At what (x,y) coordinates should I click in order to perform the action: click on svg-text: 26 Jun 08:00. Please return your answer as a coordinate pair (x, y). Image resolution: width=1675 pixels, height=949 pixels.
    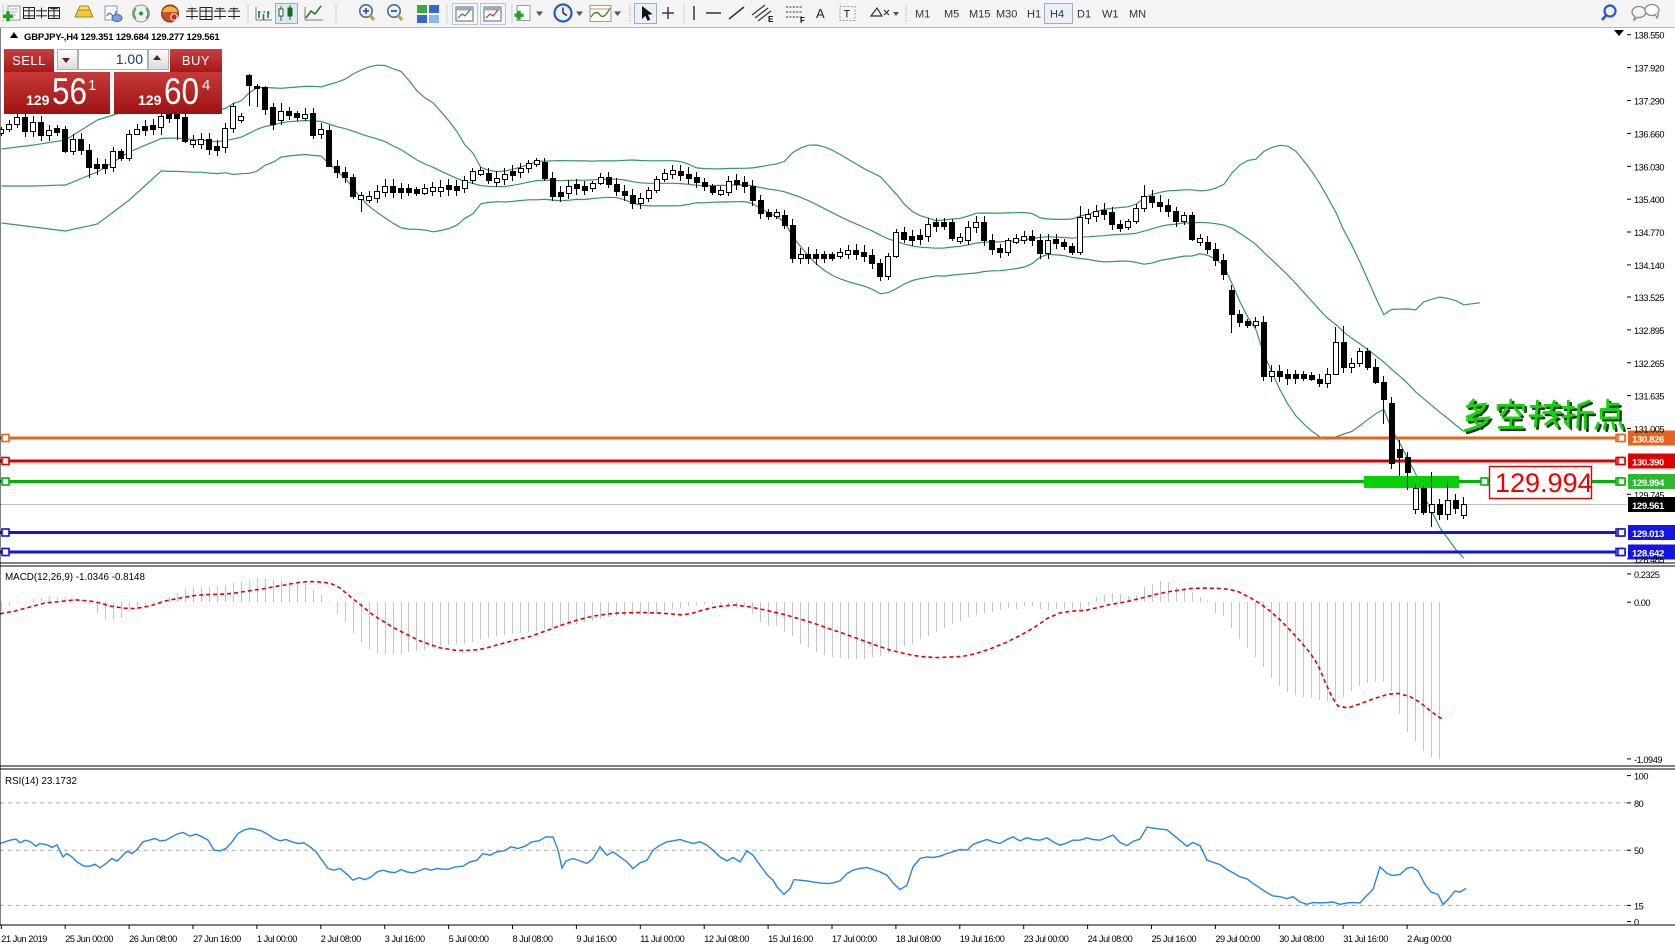
    Looking at the image, I should click on (153, 939).